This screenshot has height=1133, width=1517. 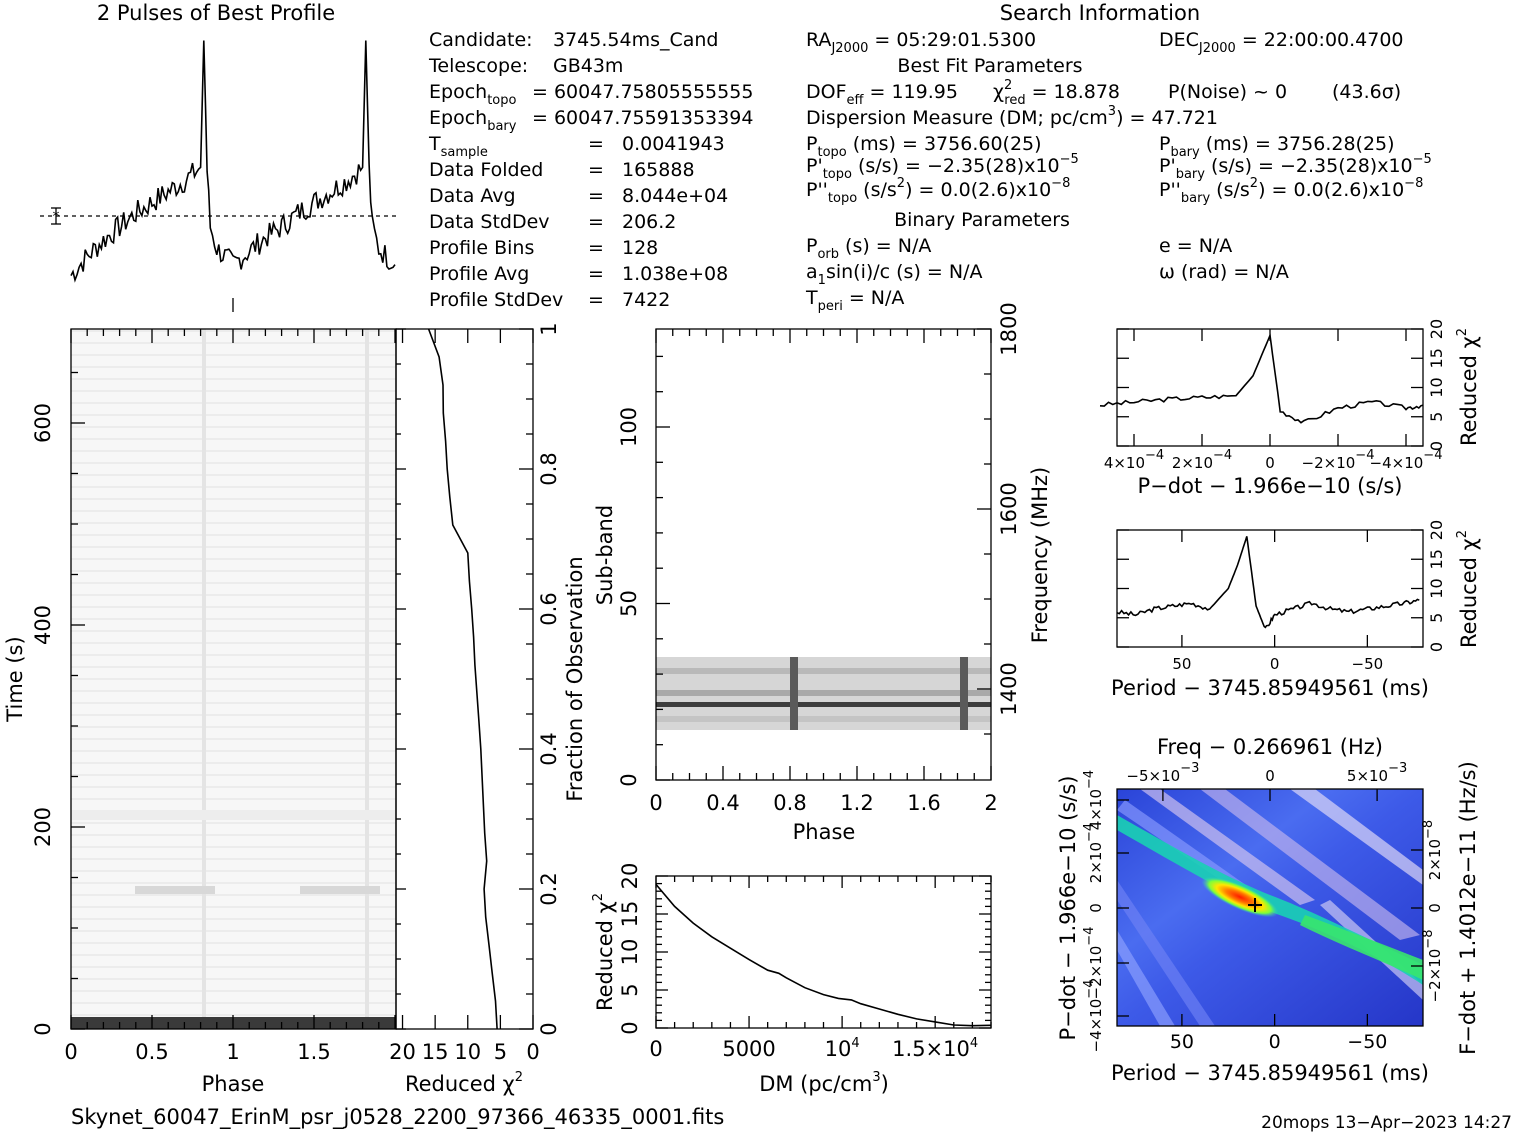 What do you see at coordinates (549, 748) in the screenshot?
I see `chi-time-rtick: 0.4` at bounding box center [549, 748].